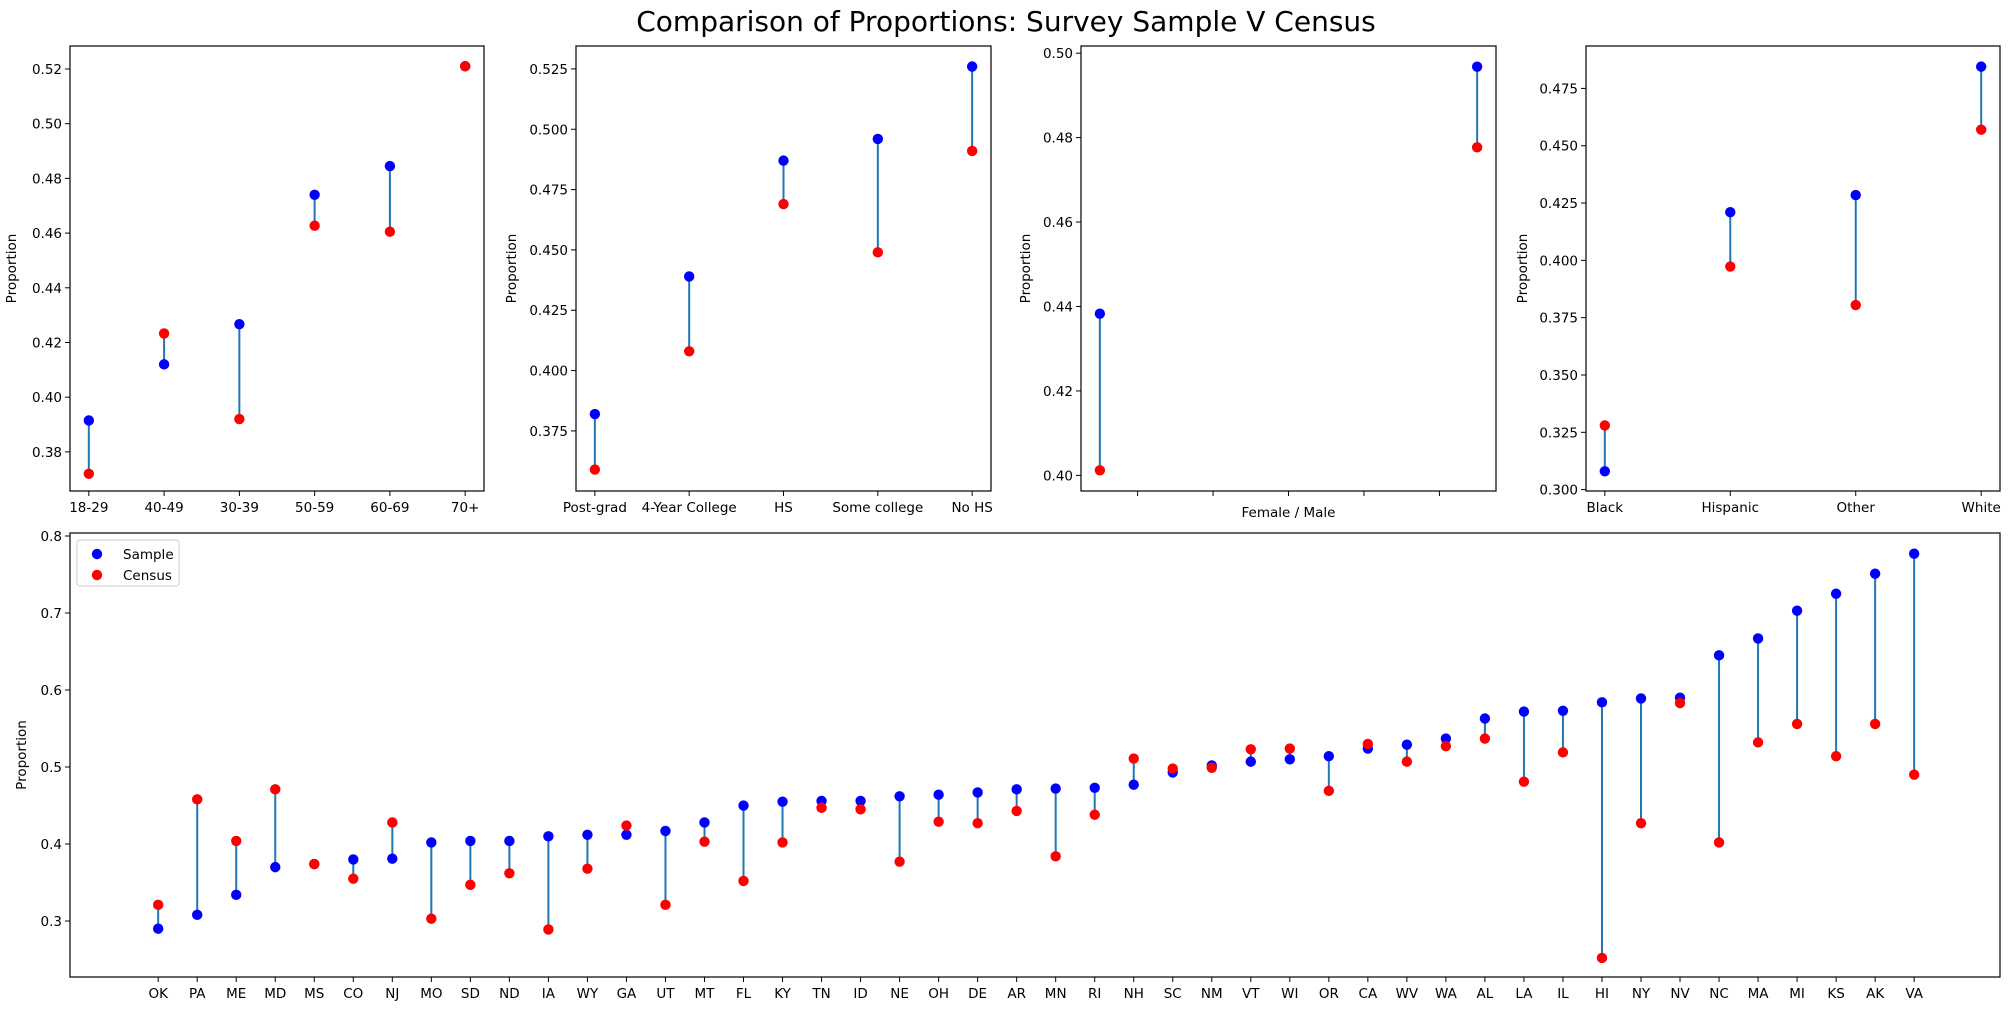 This screenshot has width=2011, height=1011. I want to click on x-tick-label: OR, so click(1329, 994).